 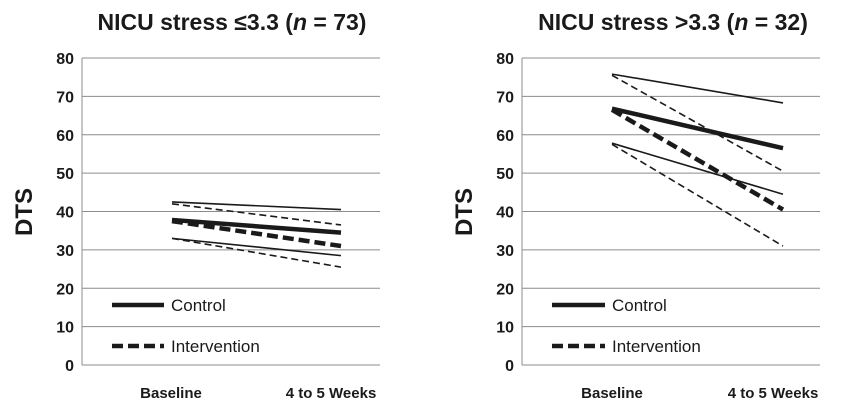 What do you see at coordinates (232, 22) in the screenshot?
I see `chart-title: NICU stress ≤3.3 (n = 73)` at bounding box center [232, 22].